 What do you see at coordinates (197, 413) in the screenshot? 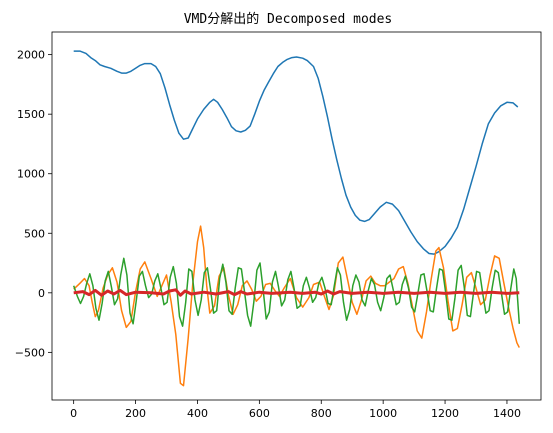
I see `x-tick-label: 400` at bounding box center [197, 413].